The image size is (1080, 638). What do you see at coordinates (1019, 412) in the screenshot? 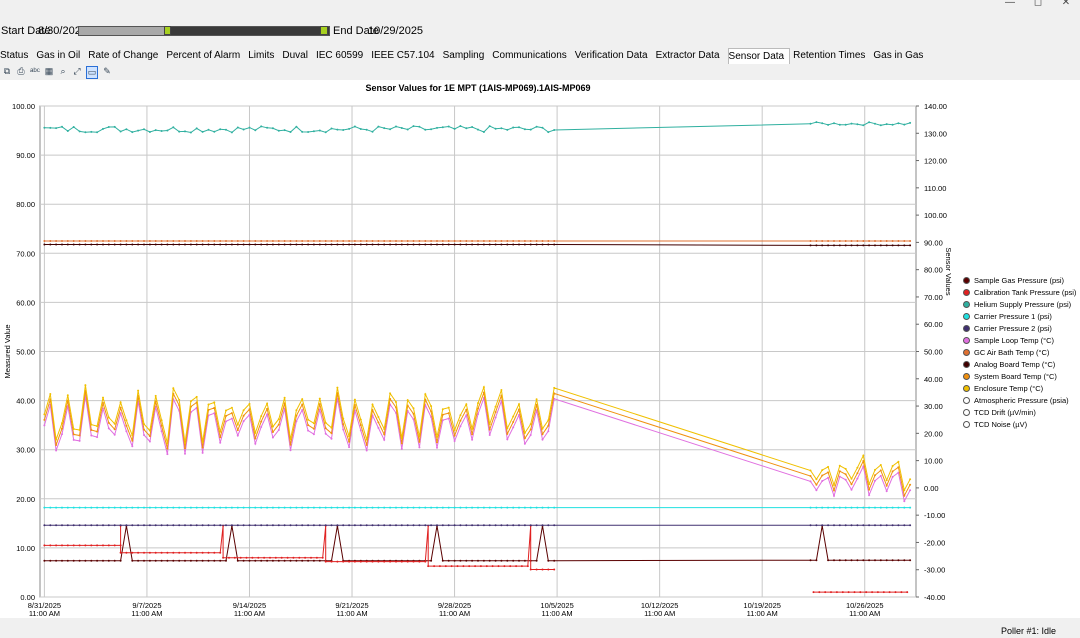
I see `legend-item: TCD Drift (µV/min)` at bounding box center [1019, 412].